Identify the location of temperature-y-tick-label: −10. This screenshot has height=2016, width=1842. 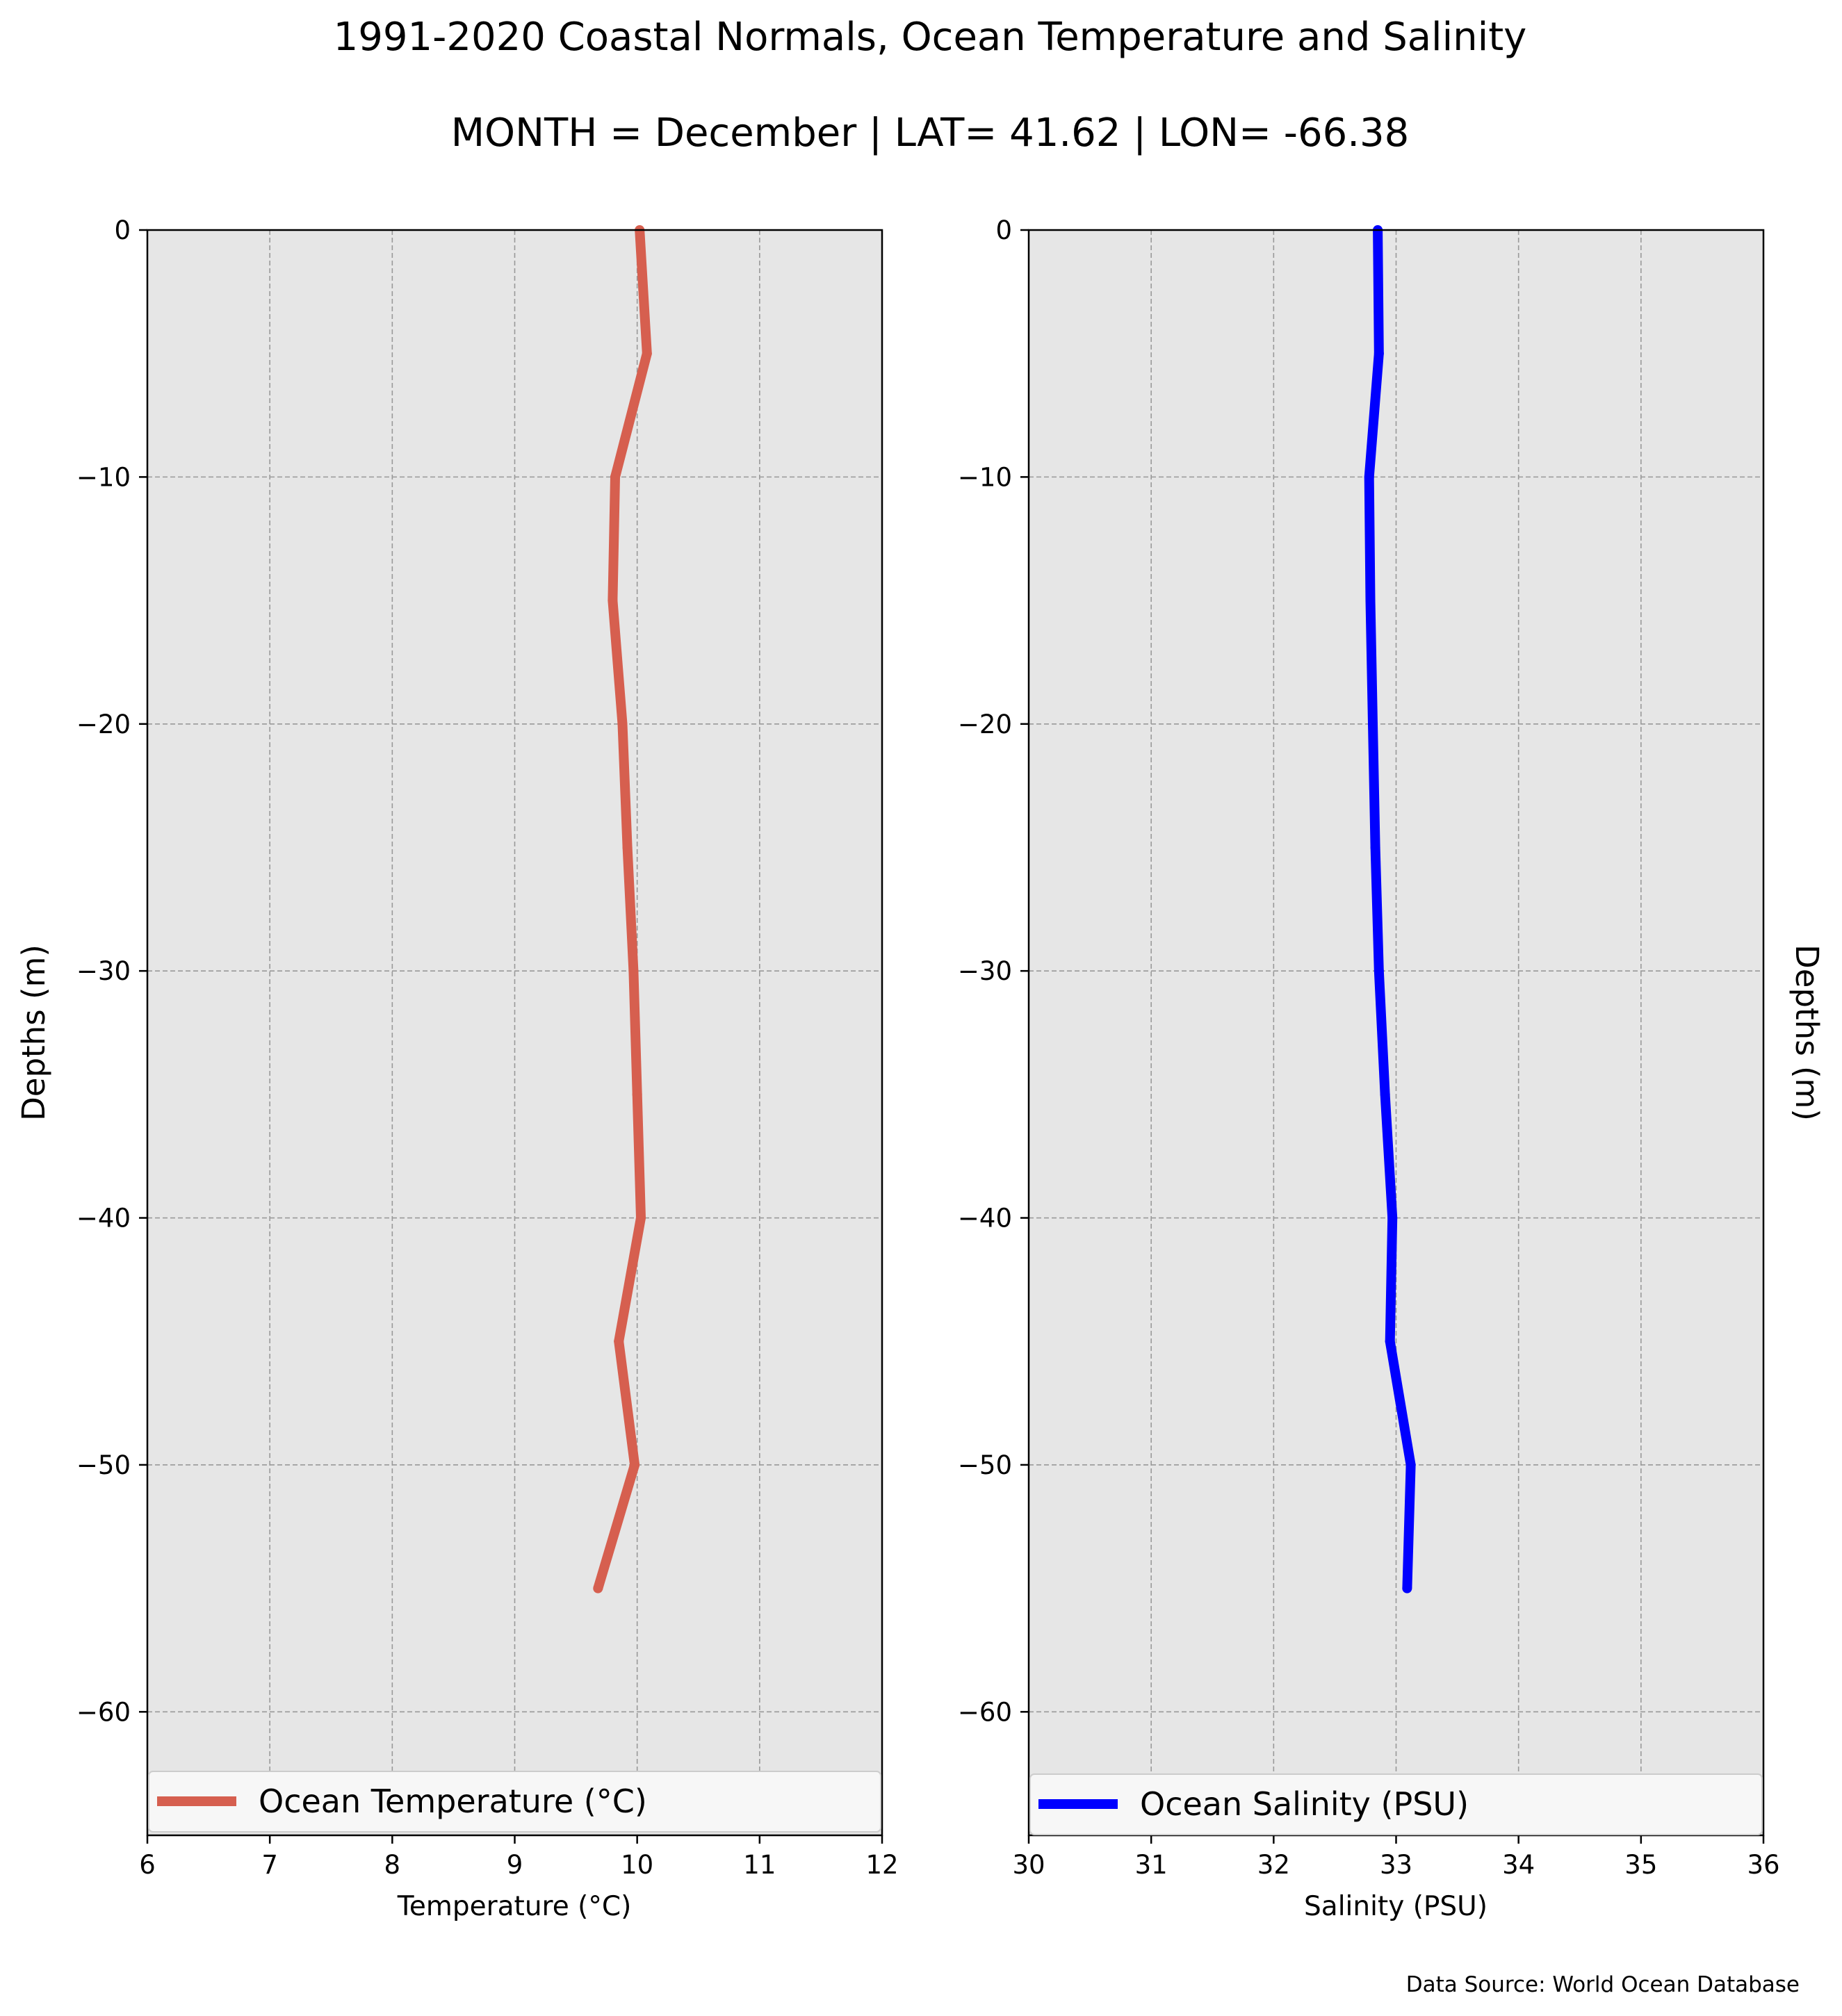
(103, 477).